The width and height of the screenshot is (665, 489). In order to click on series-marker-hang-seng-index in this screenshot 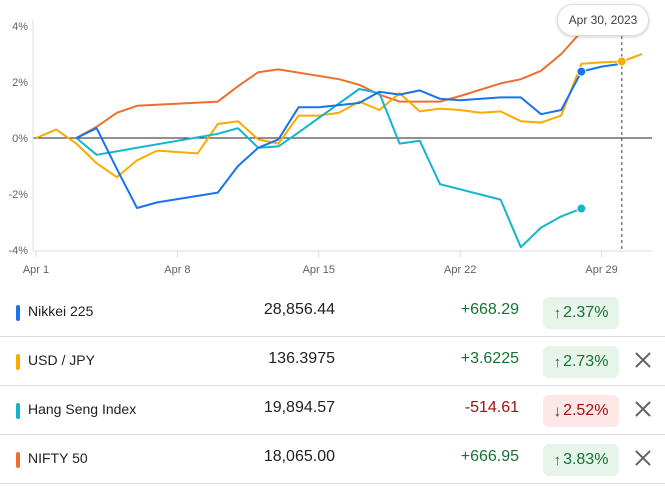, I will do `click(581, 208)`.